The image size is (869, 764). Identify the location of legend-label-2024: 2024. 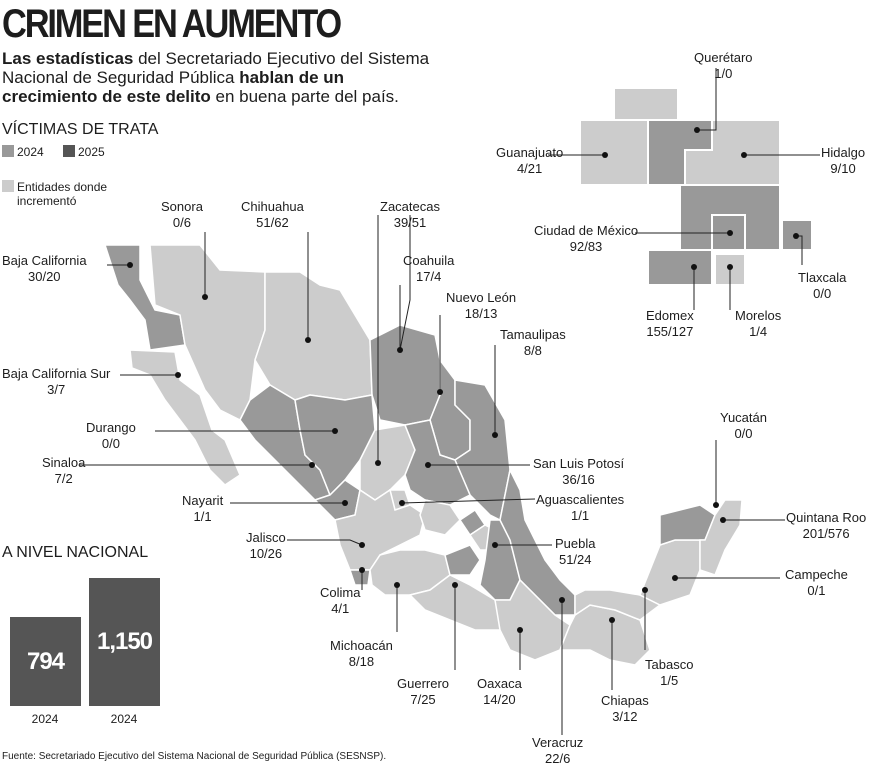
(30, 152).